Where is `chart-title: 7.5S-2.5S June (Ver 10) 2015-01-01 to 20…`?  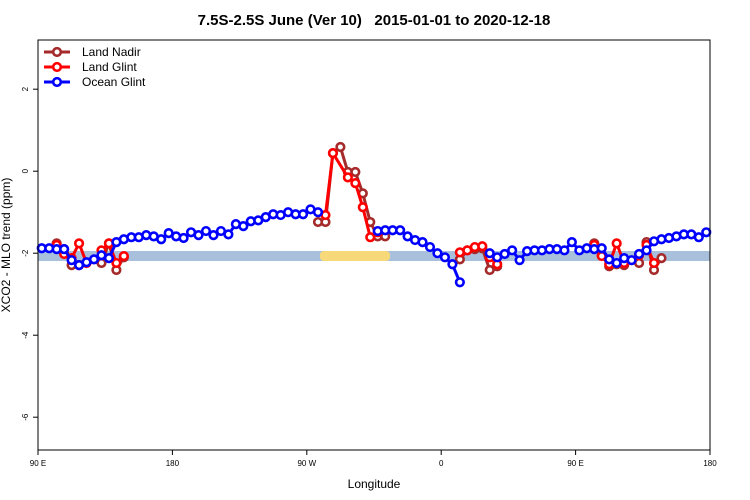 chart-title: 7.5S-2.5S June (Ver 10) 2015-01-01 to 20… is located at coordinates (374, 20).